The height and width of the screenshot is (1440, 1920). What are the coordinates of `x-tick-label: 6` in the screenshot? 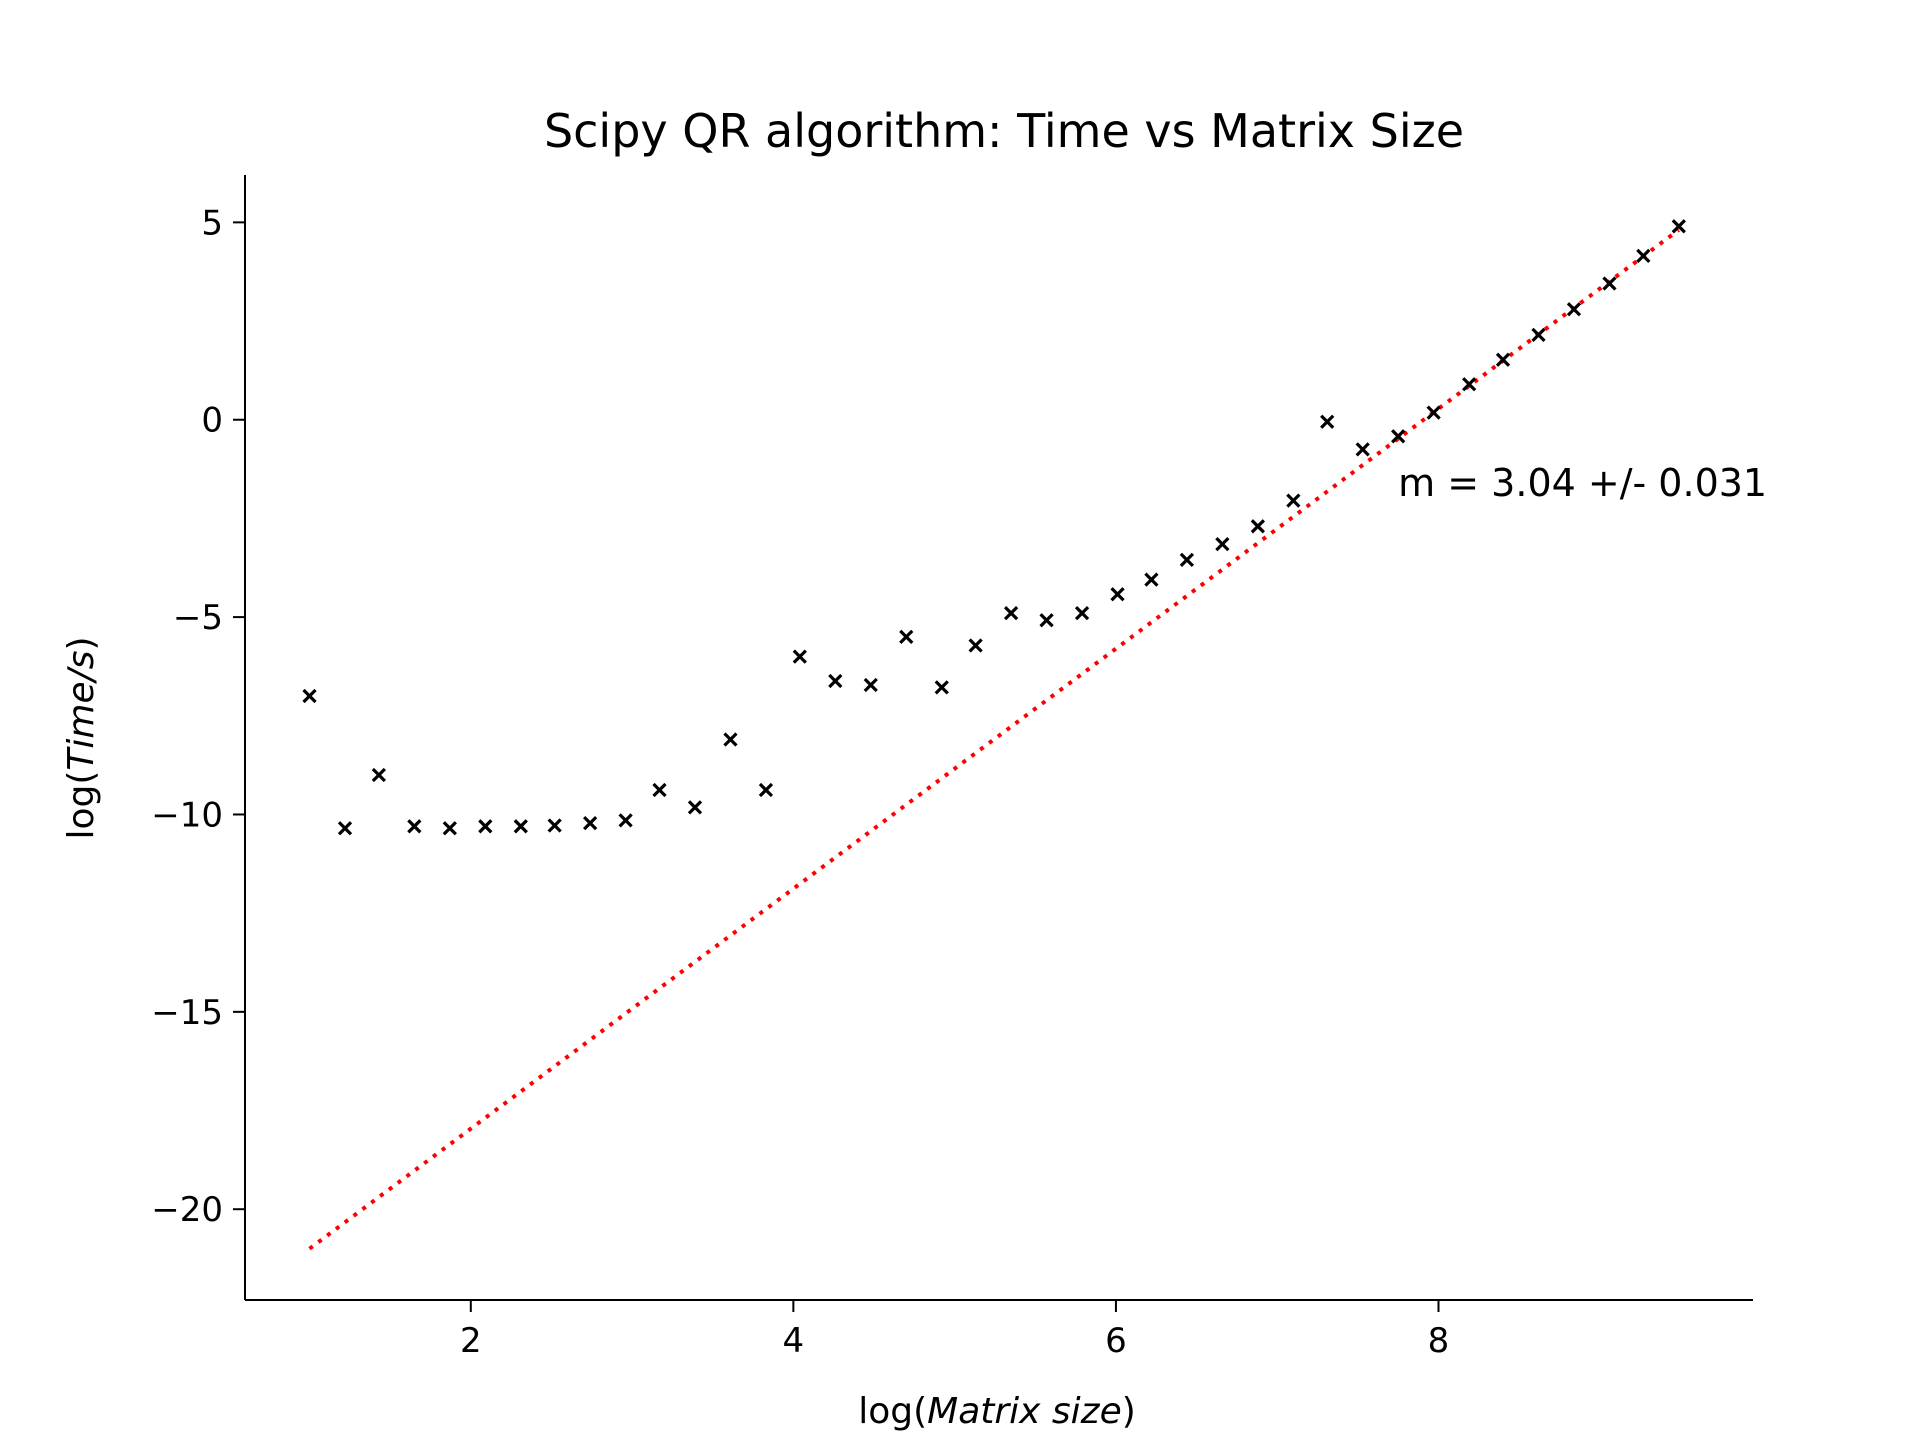 It's located at (1116, 1341).